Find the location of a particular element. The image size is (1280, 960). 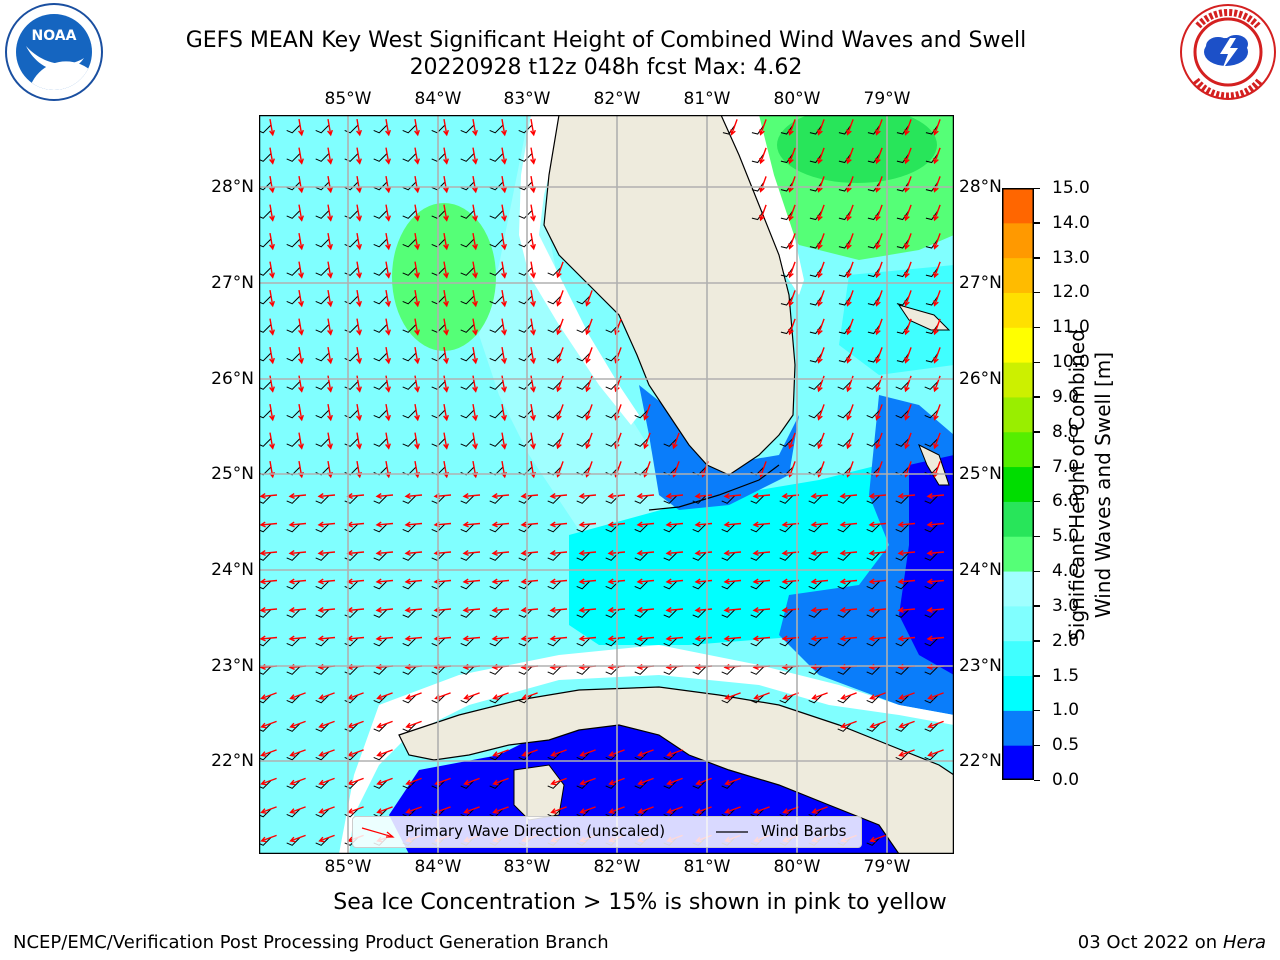

colorbar-tick-label: 3.0 is located at coordinates (1066, 605).